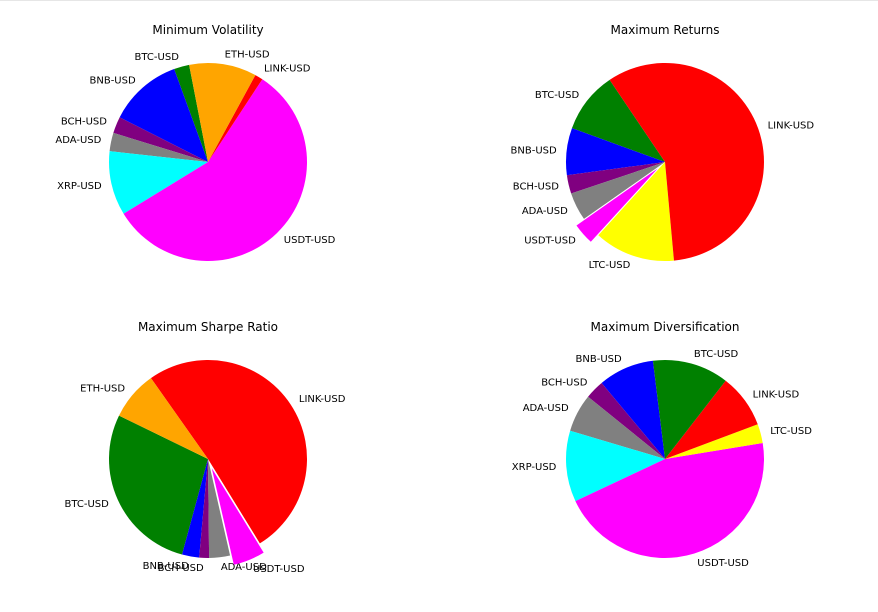 The width and height of the screenshot is (878, 612). I want to click on chart-title: Minimum Volatility, so click(207, 30).